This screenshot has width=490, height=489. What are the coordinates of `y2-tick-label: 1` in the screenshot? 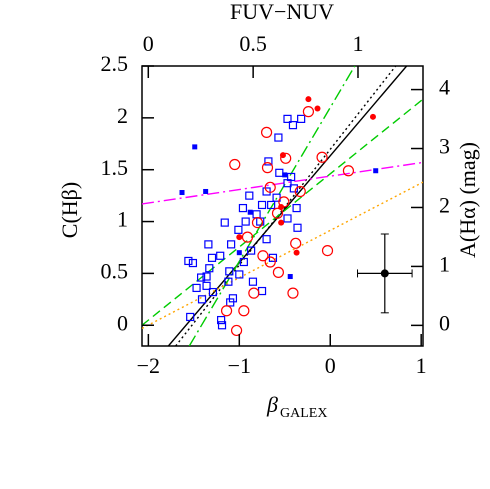 It's located at (444, 263).